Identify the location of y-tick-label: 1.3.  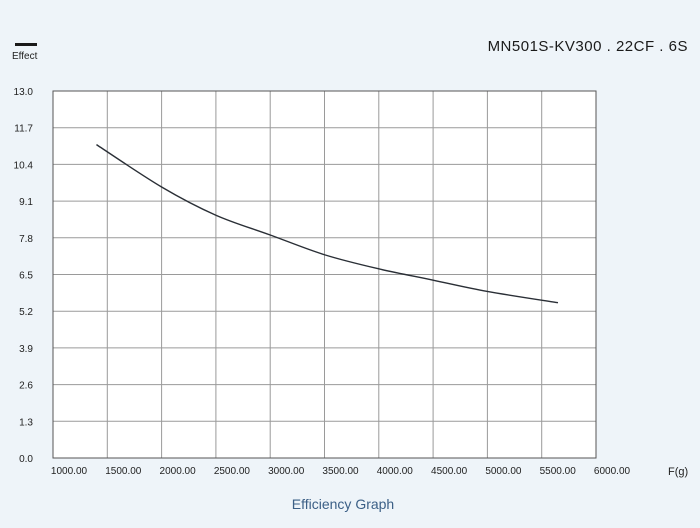
(26, 422).